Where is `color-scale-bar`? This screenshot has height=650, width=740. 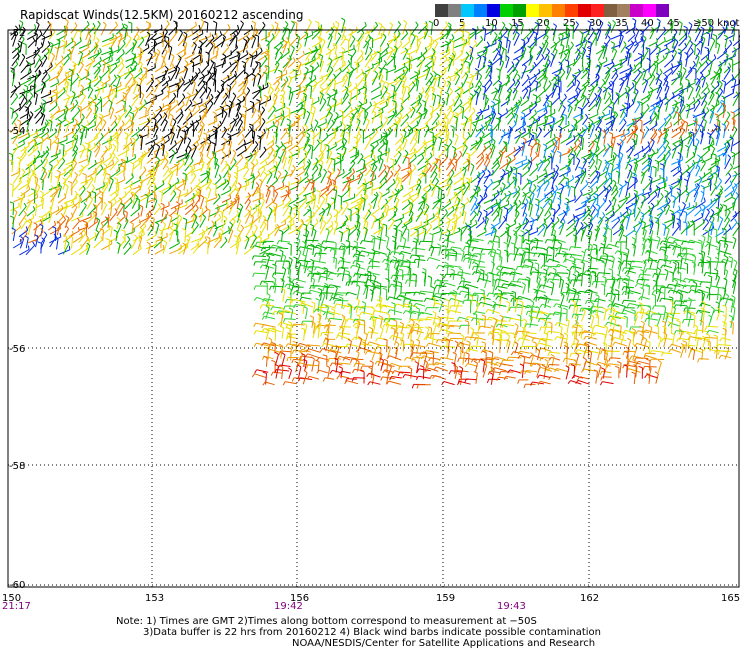
color-scale-bar is located at coordinates (552, 10).